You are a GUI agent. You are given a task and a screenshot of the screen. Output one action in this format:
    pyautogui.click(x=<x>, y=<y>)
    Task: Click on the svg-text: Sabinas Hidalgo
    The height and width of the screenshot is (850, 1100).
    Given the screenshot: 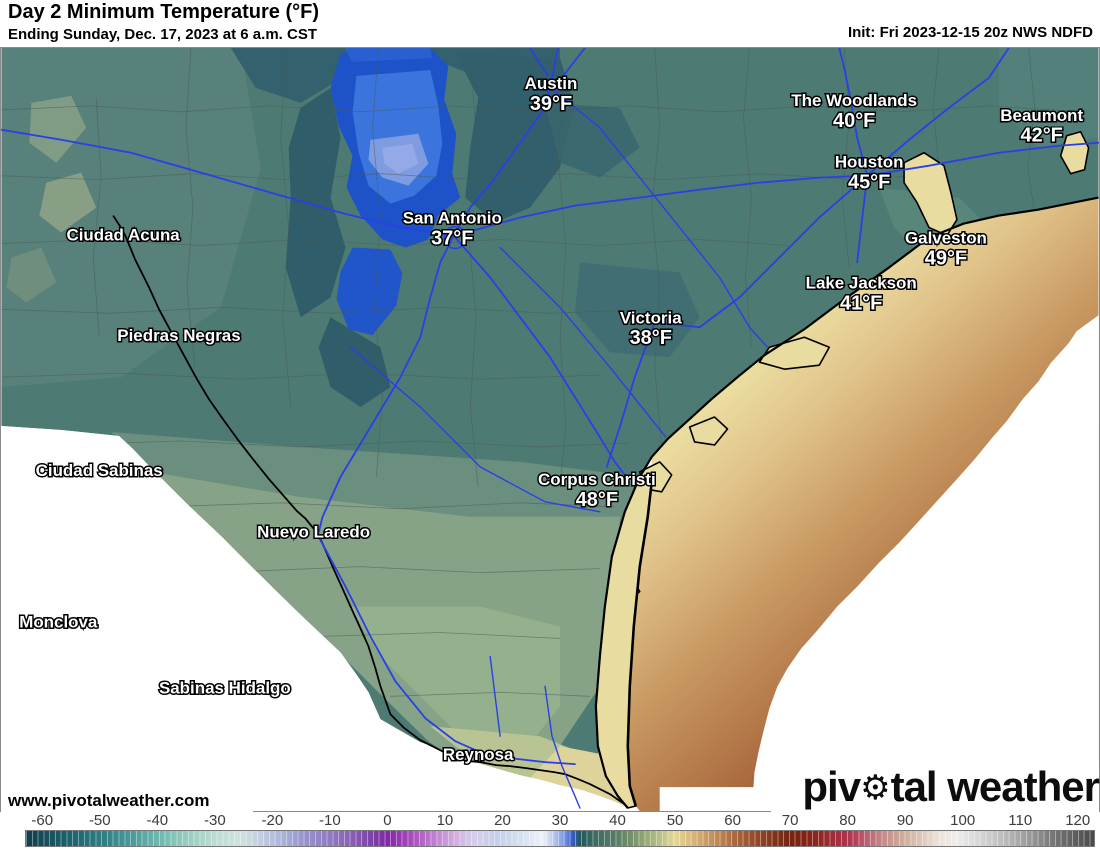 What is the action you would take?
    pyautogui.click(x=225, y=687)
    